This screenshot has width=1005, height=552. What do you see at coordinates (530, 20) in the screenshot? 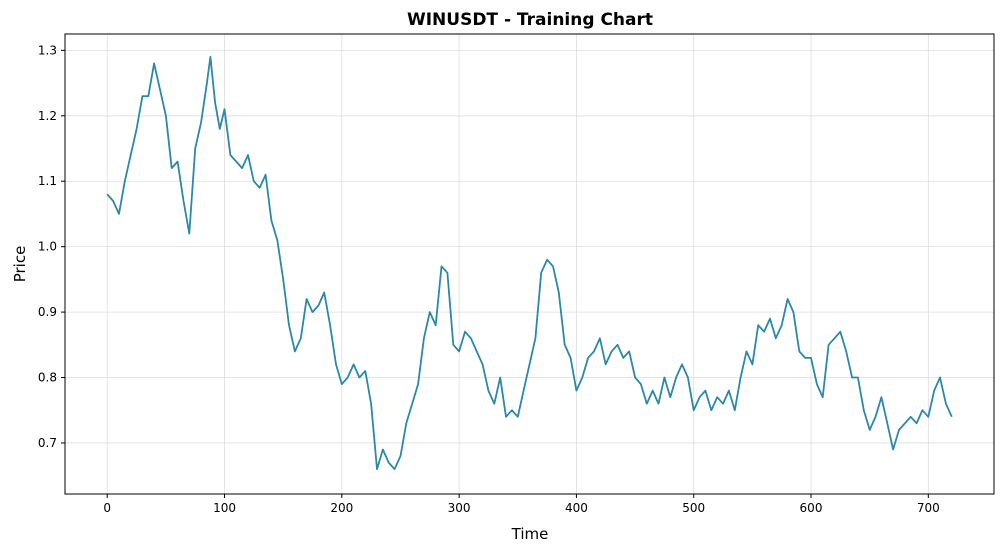
I see `chart-title: WINUSDT - Training Chart` at bounding box center [530, 20].